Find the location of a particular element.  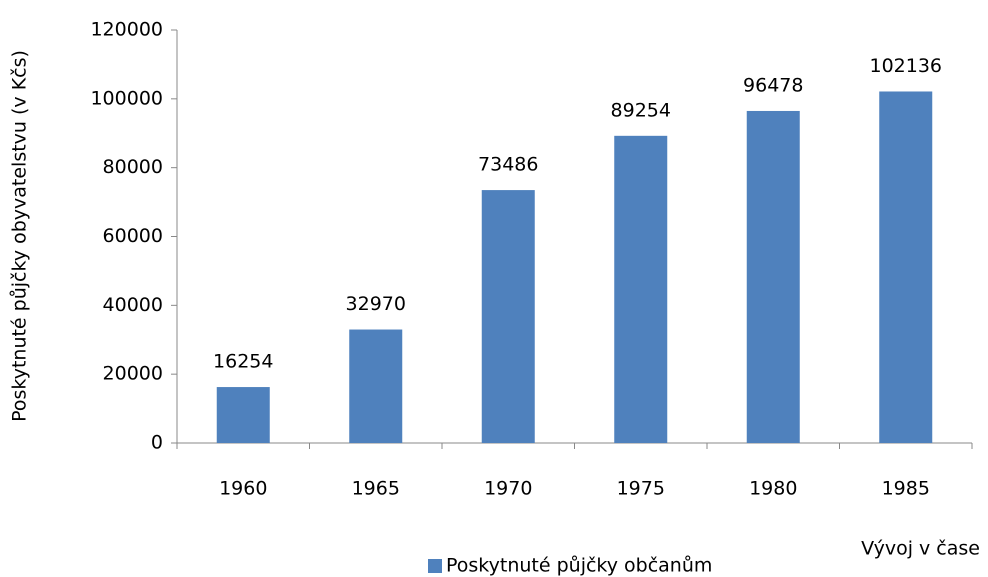

y-tick-label: 20000 is located at coordinates (133, 374).